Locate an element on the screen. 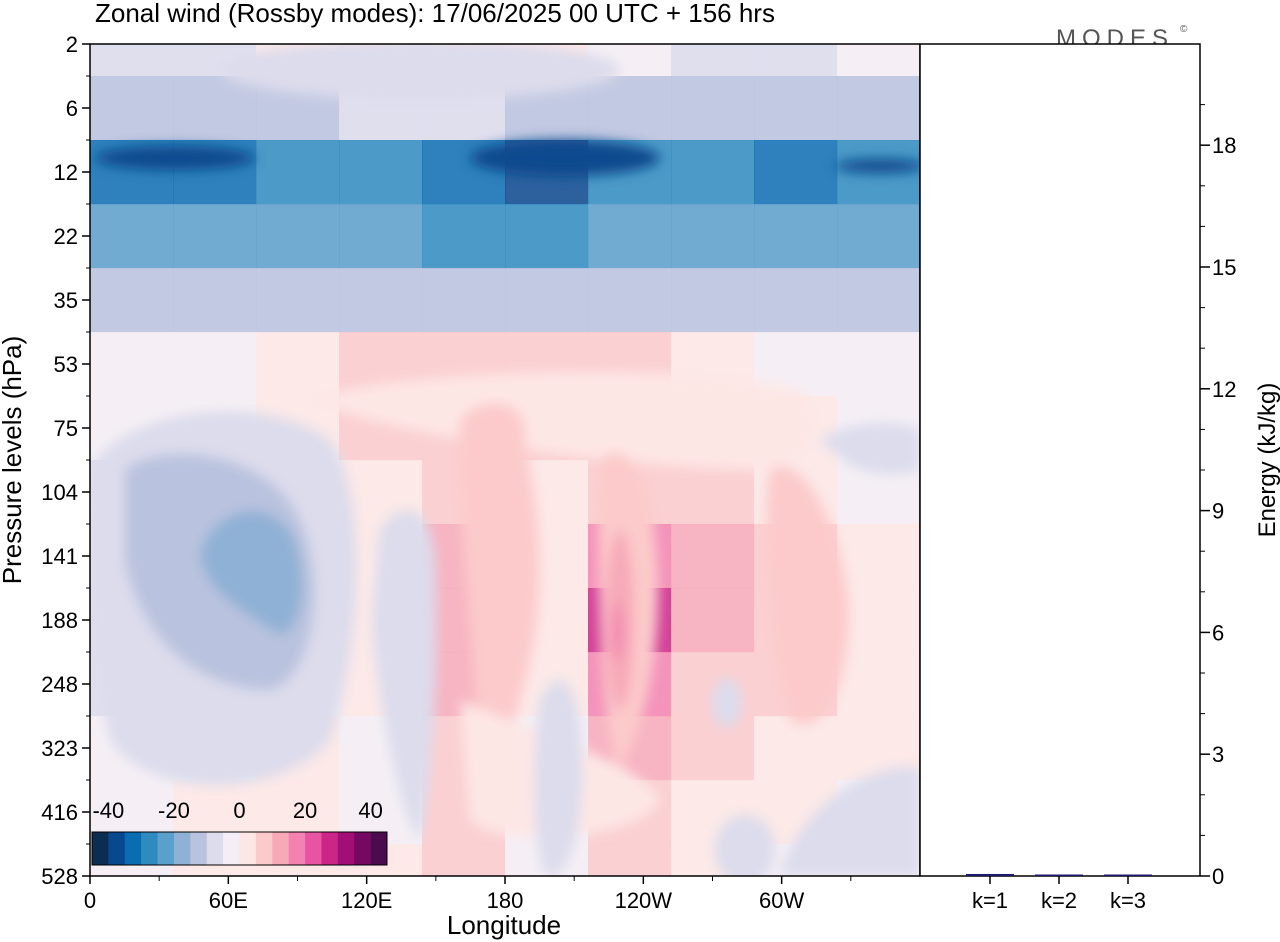 The width and height of the screenshot is (1280, 942). energy-cat-label: k=3 is located at coordinates (1128, 900).